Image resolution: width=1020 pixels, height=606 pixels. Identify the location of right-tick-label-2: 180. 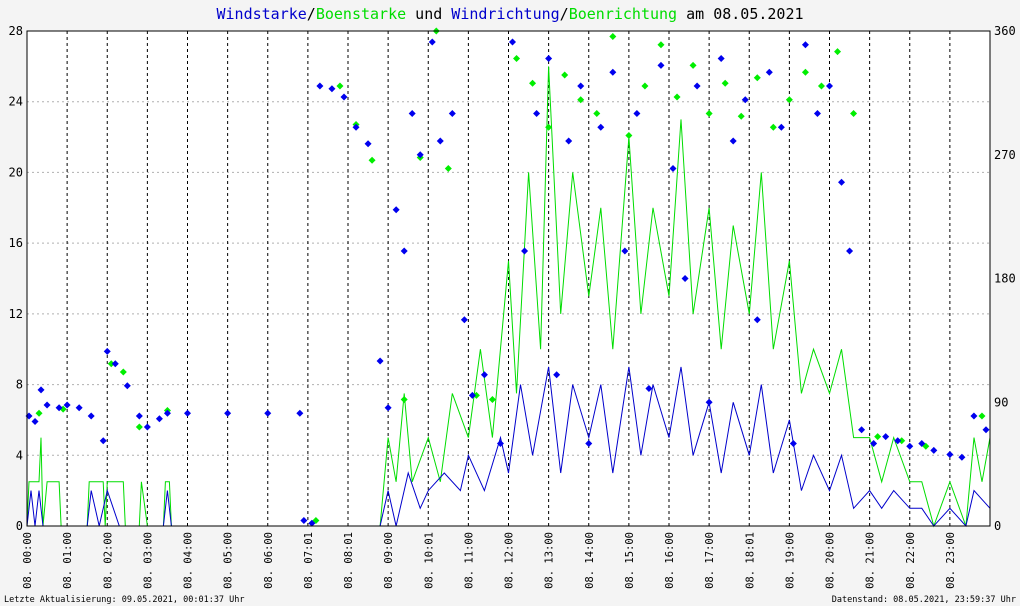
(1005, 279).